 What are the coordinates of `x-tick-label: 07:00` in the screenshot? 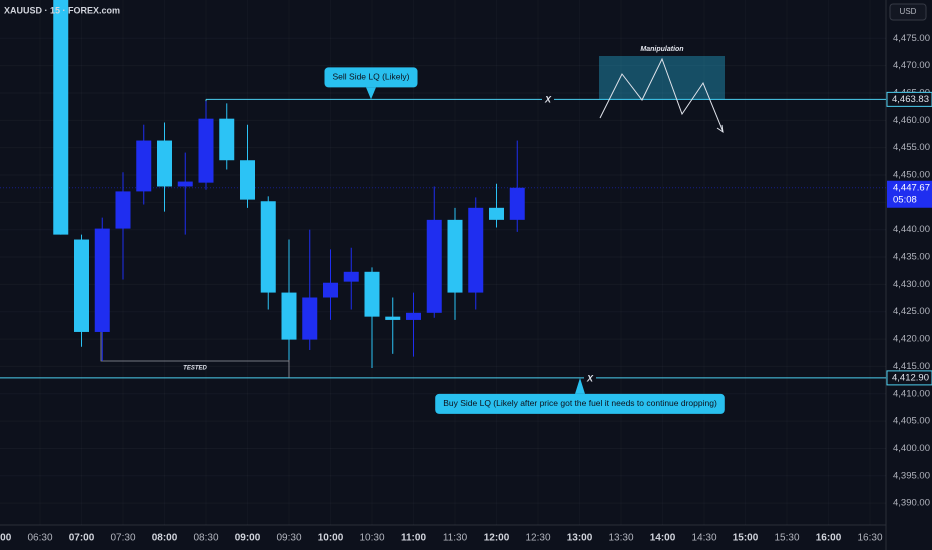 It's located at (82, 538).